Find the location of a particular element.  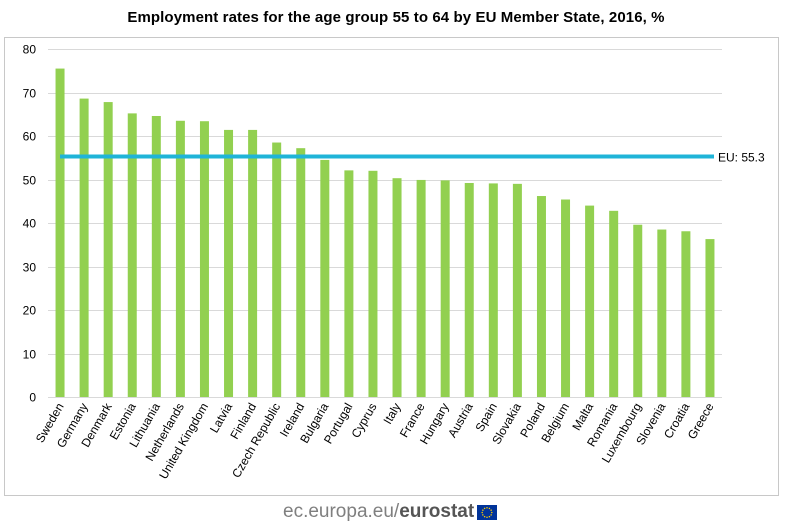

bar-slovakia is located at coordinates (517, 290).